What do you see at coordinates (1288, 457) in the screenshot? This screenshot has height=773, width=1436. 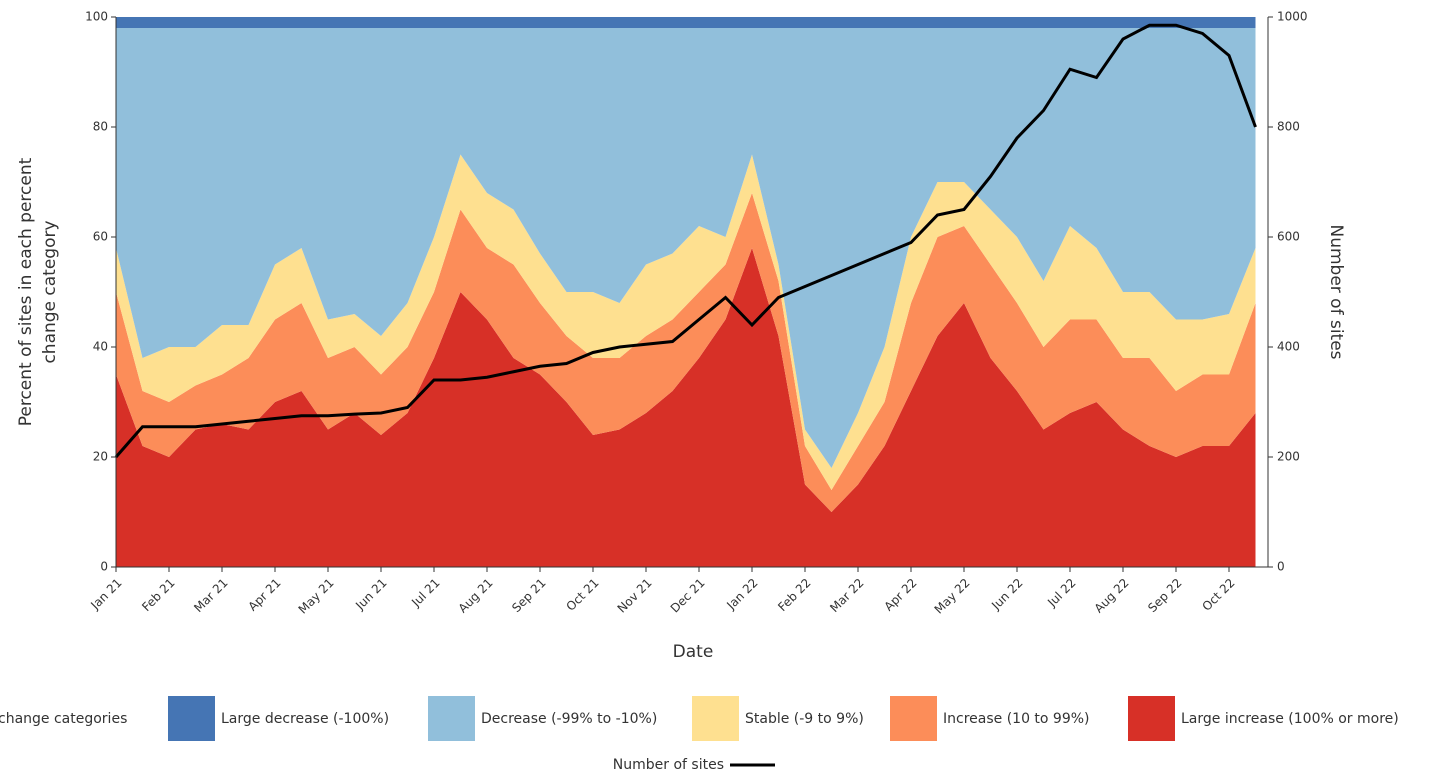 I see `y2-tick-label: 200` at bounding box center [1288, 457].